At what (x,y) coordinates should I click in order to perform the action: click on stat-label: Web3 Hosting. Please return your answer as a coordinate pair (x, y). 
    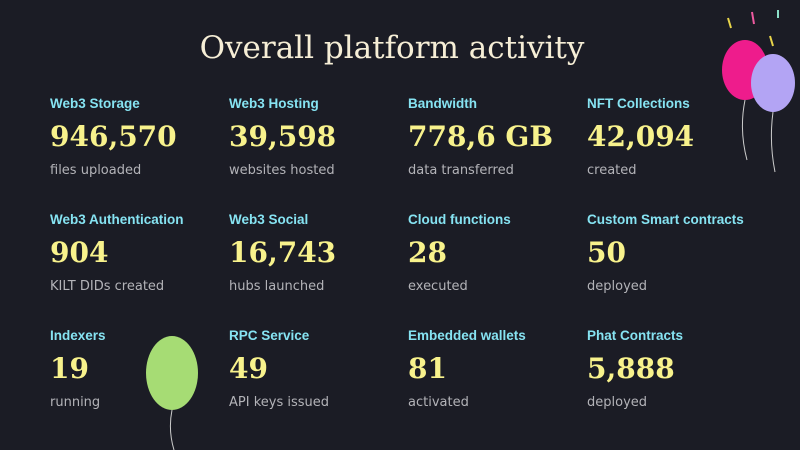
    Looking at the image, I should click on (274, 103).